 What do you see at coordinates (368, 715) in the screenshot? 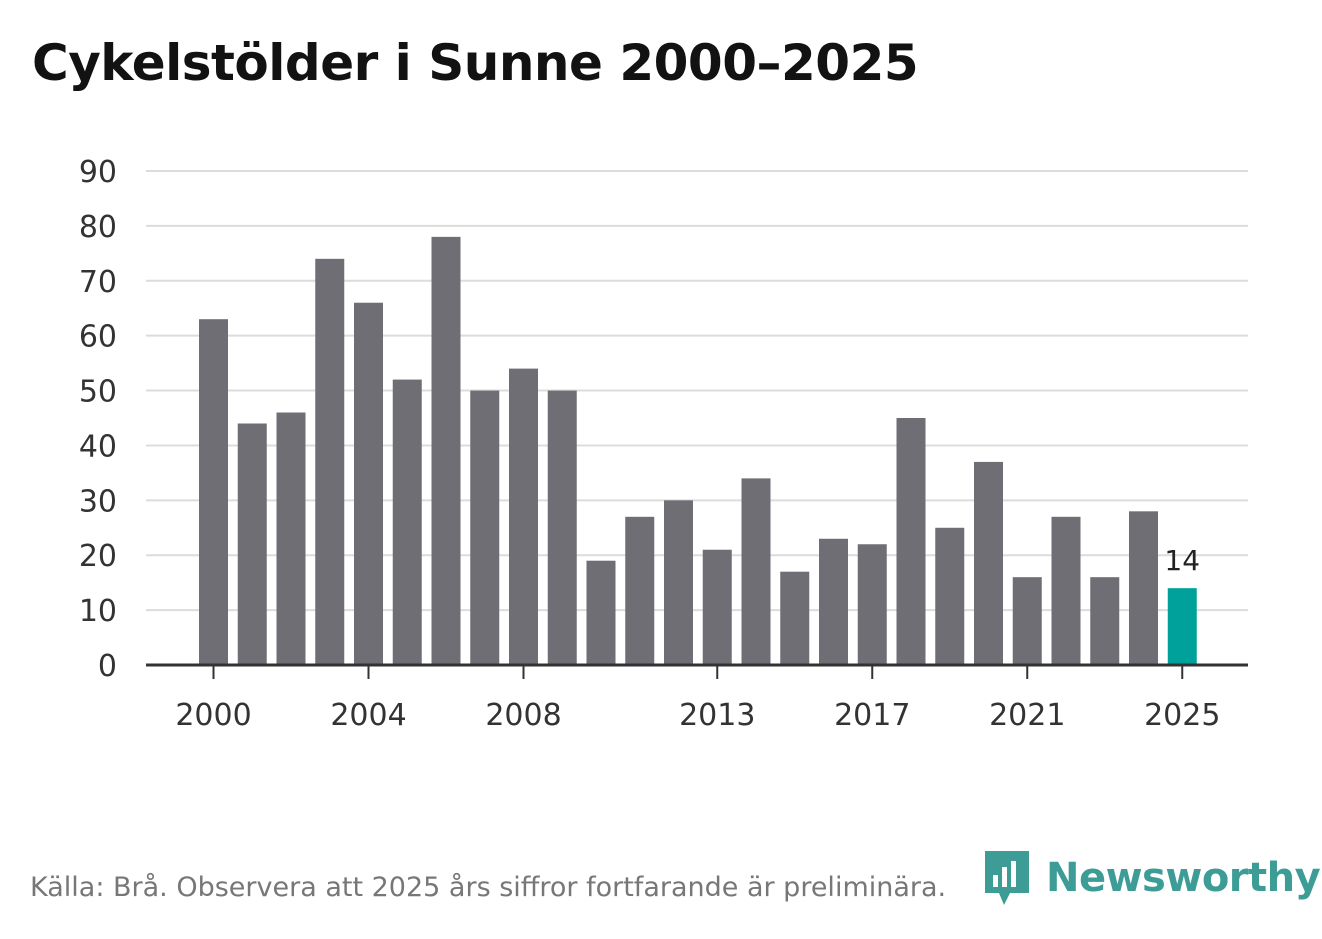
I see `x-tick-label: 2004` at bounding box center [368, 715].